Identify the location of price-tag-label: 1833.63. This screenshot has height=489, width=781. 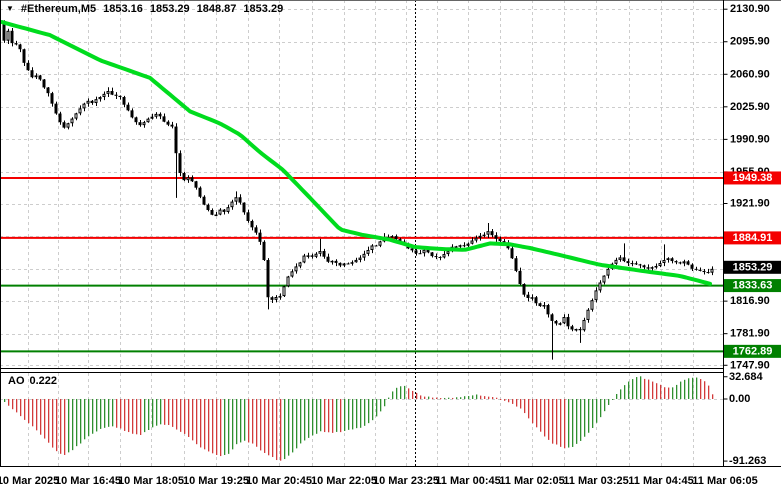
(753, 286).